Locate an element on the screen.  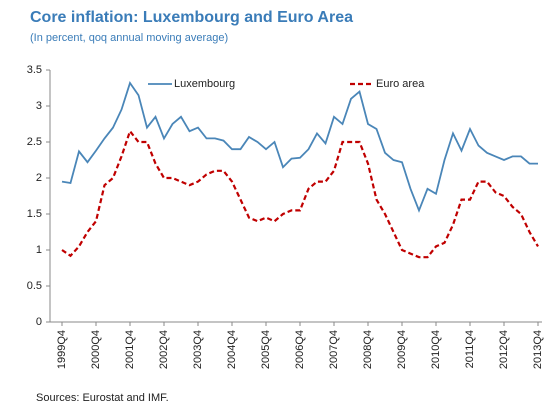
legend-label: Luxembourg is located at coordinates (204, 84).